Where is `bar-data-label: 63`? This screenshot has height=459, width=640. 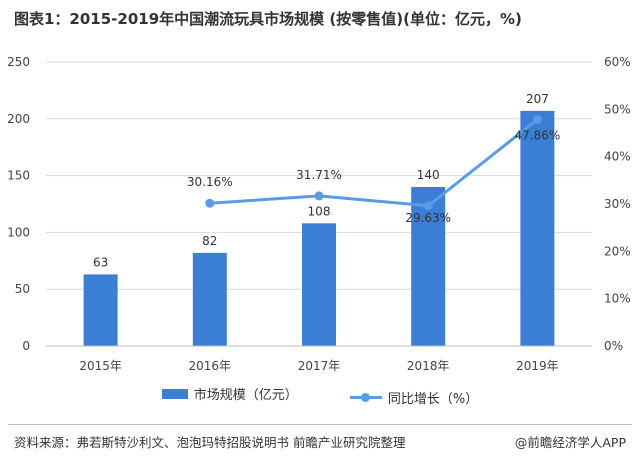 bar-data-label: 63 is located at coordinates (100, 262).